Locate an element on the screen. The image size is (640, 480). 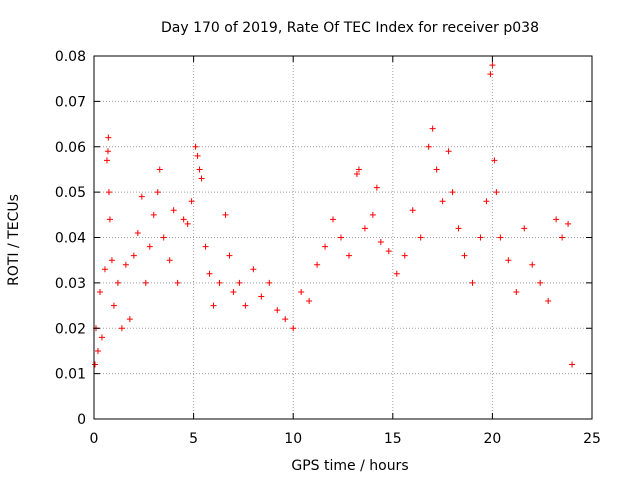
x-tick-label: 15 is located at coordinates (393, 439).